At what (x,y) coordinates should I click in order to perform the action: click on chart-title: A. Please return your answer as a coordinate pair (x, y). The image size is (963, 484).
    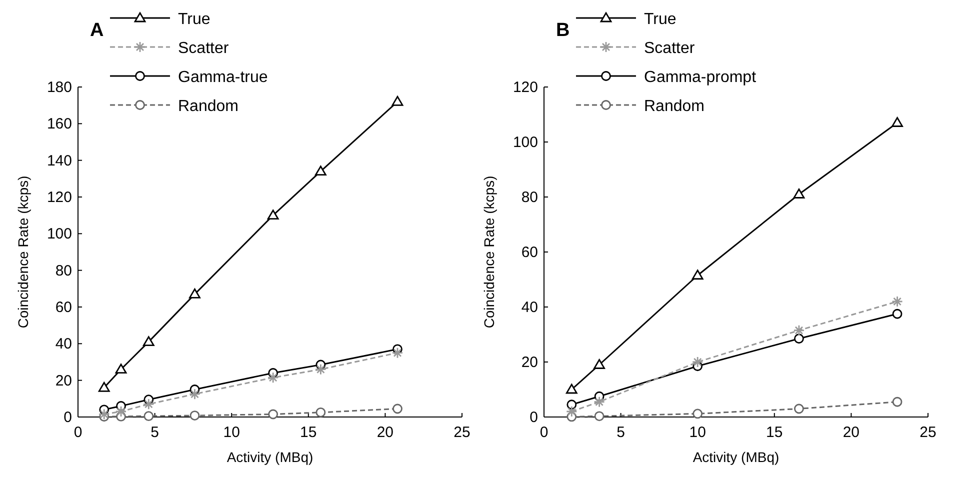
    Looking at the image, I should click on (97, 30).